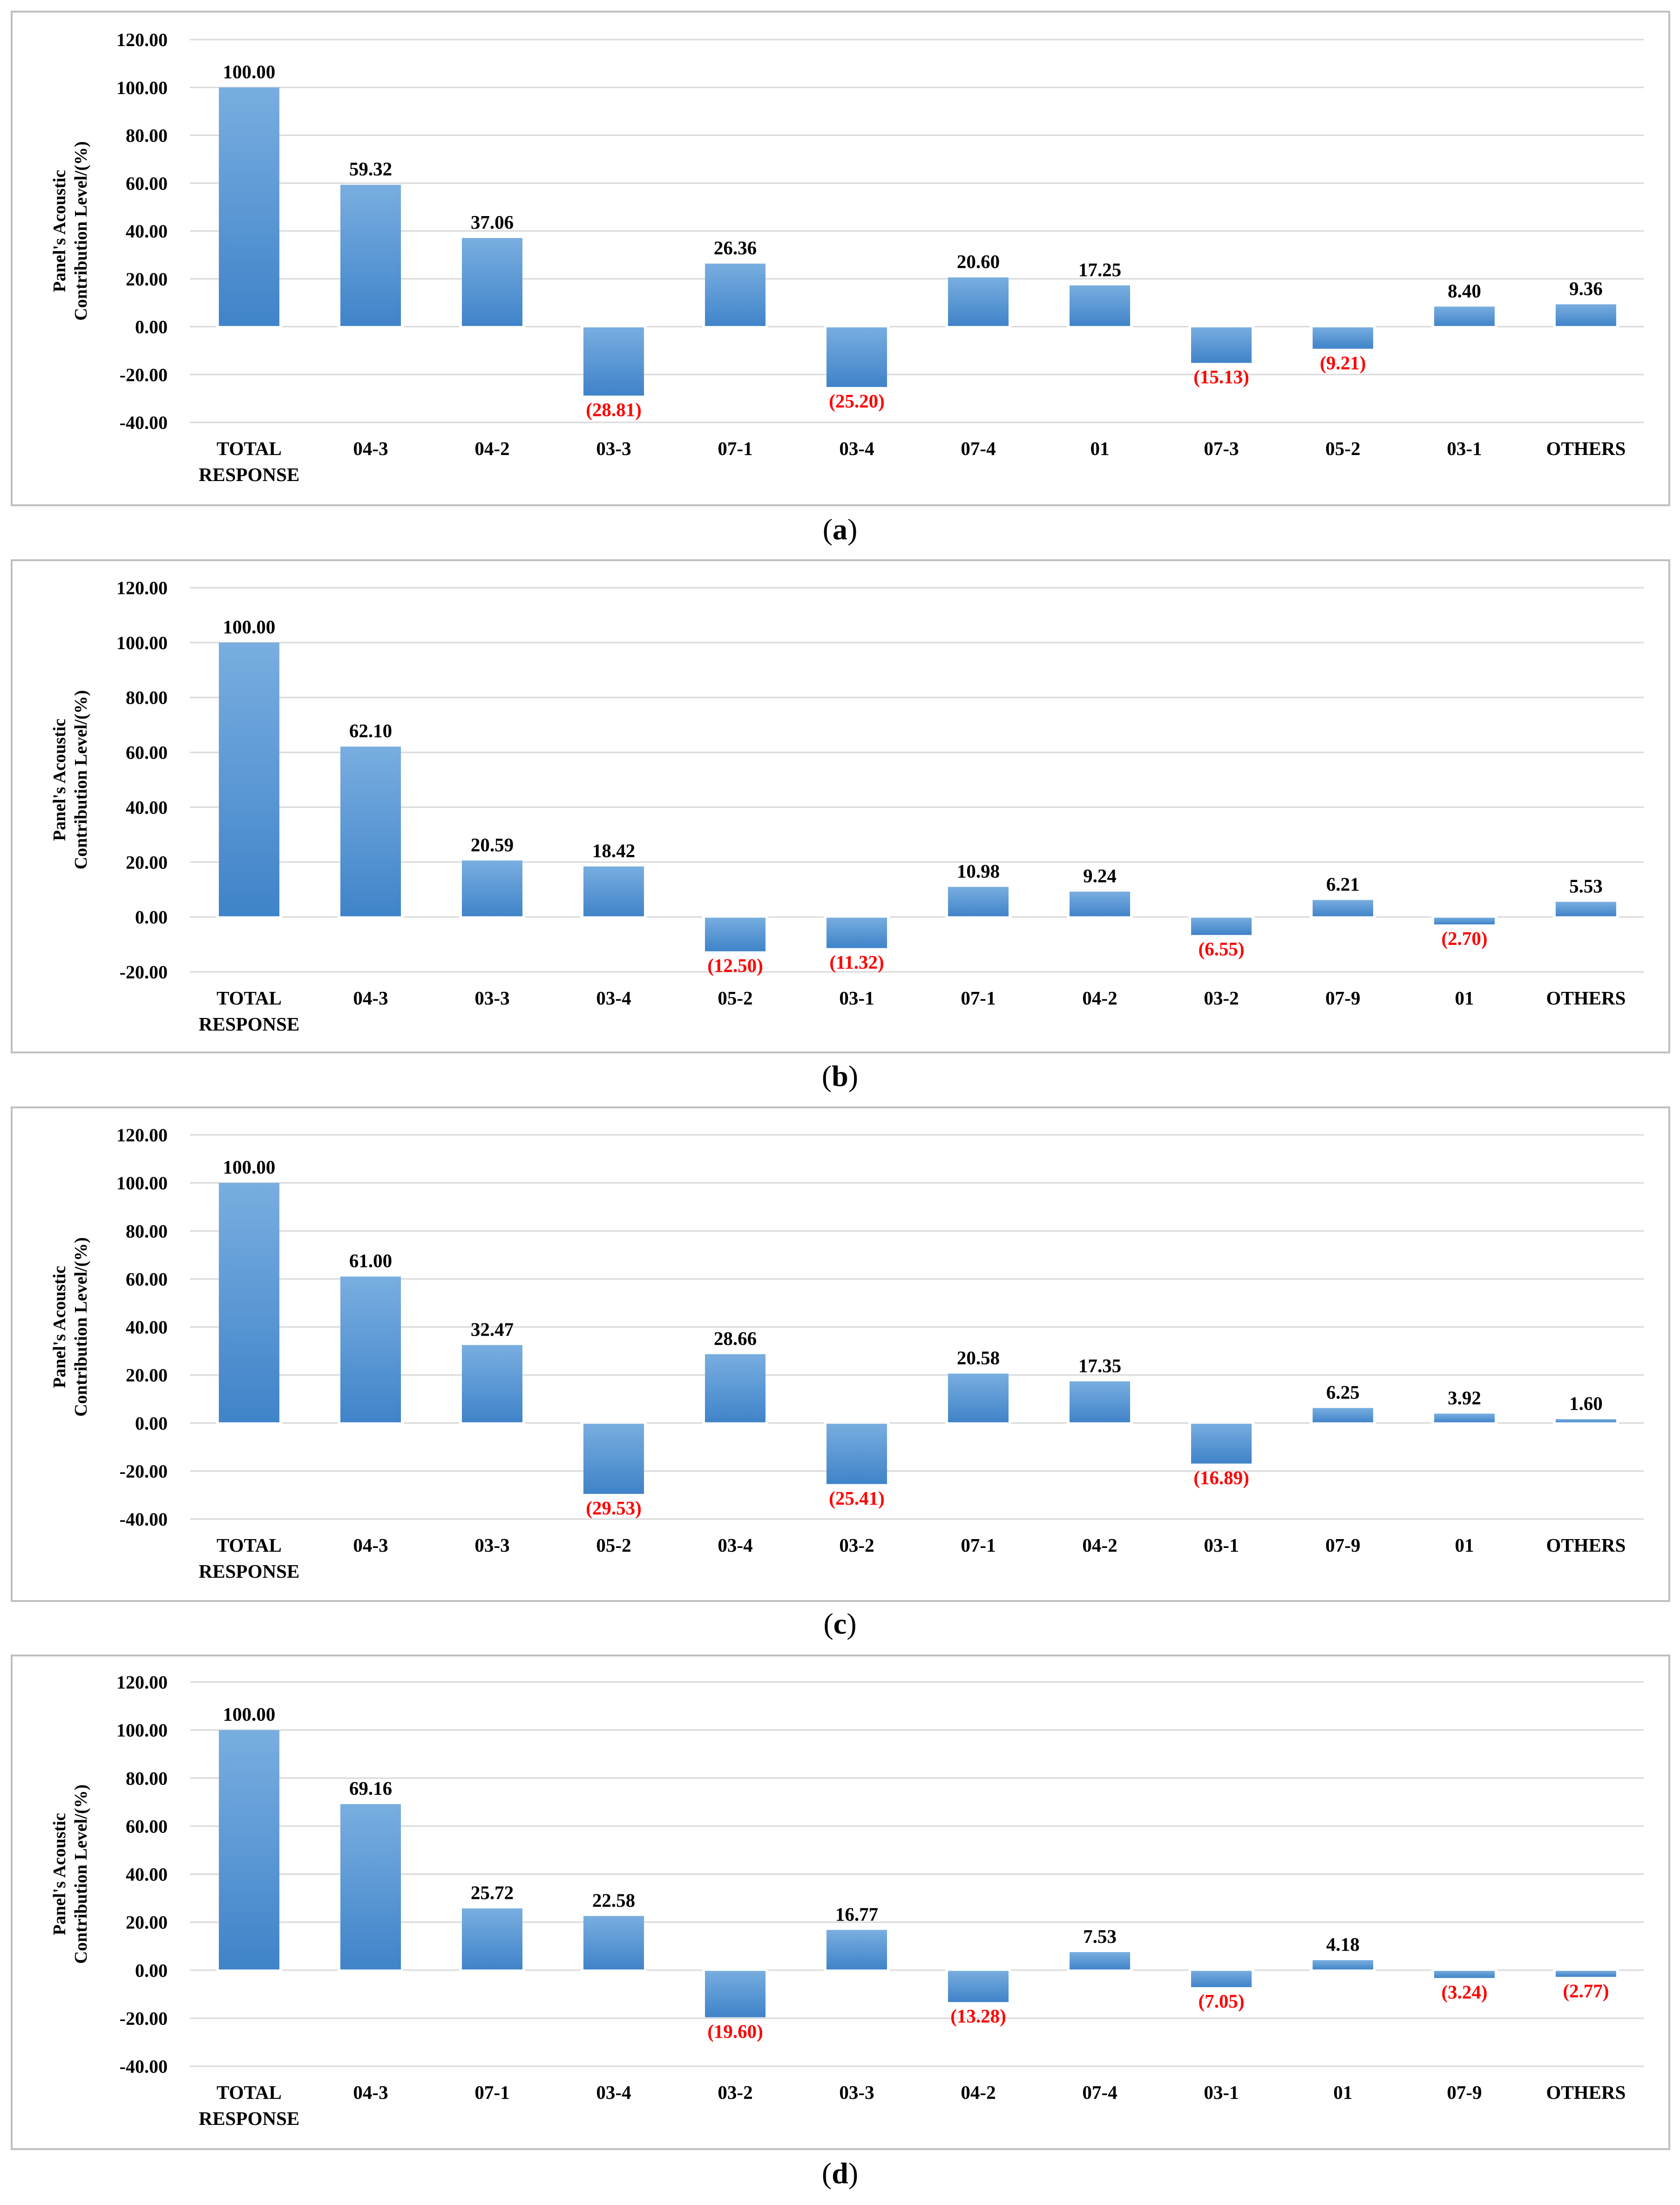 The height and width of the screenshot is (2205, 1680). Describe the element at coordinates (1586, 1403) in the screenshot. I see `data-label: 1.60` at that location.